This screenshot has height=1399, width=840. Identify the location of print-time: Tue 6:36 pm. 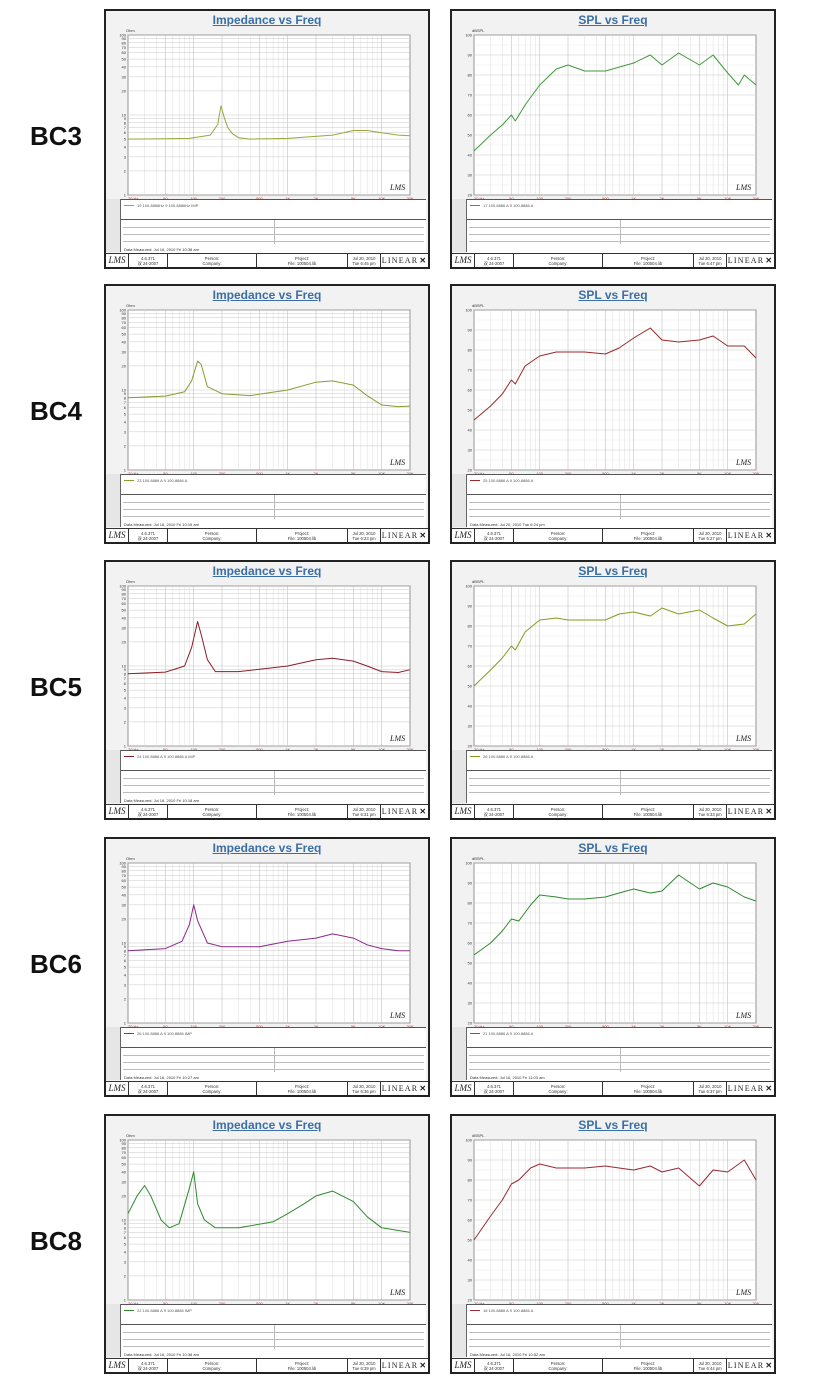
(364, 1091).